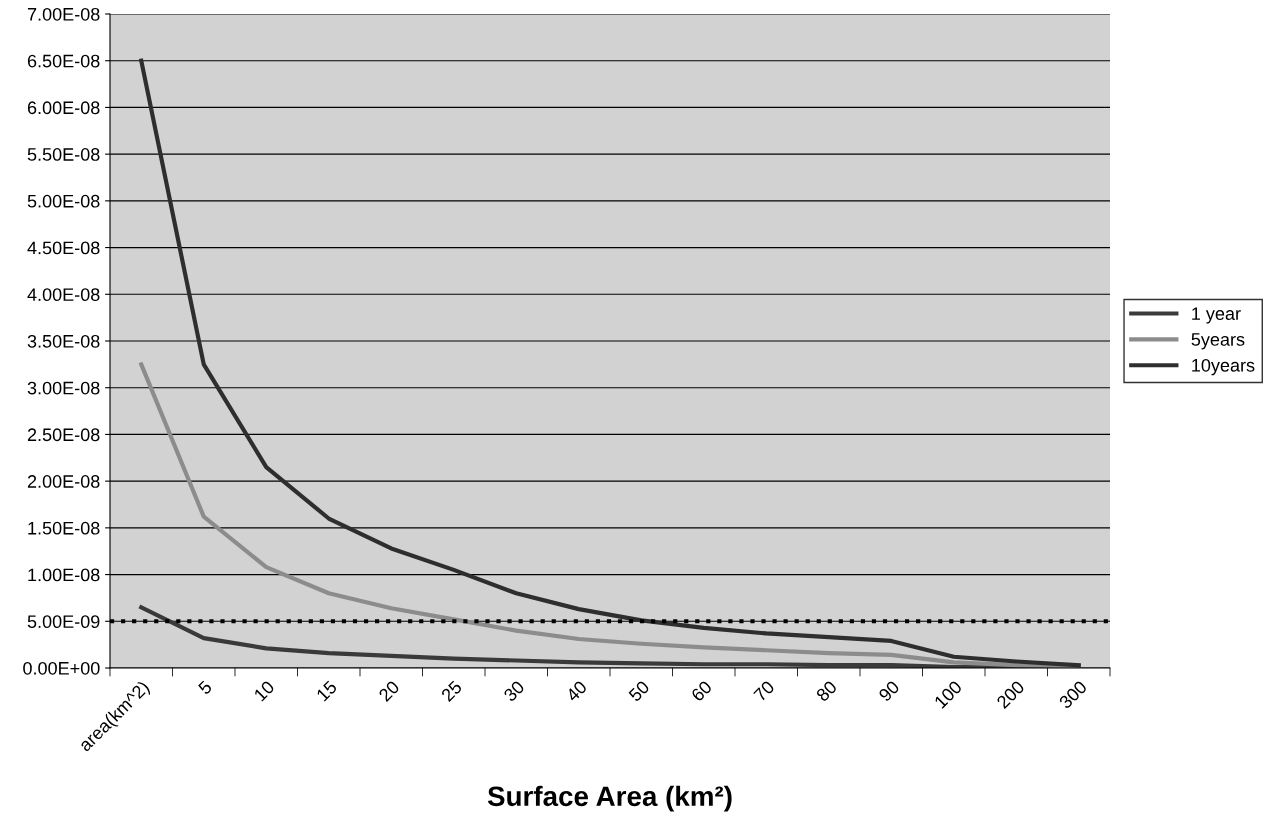 The width and height of the screenshot is (1266, 834). What do you see at coordinates (63, 108) in the screenshot?
I see `y-tick-label: 6.00E-08` at bounding box center [63, 108].